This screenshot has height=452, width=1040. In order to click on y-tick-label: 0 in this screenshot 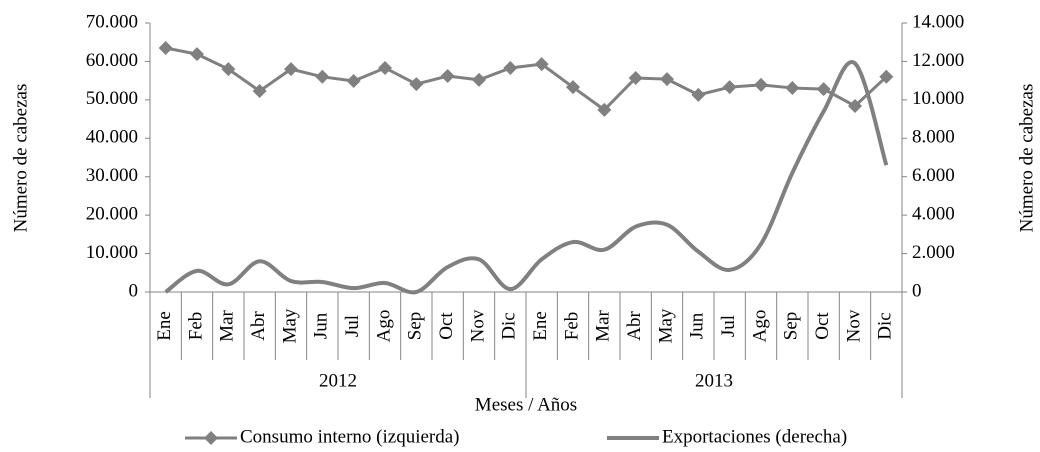, I will do `click(134, 290)`.